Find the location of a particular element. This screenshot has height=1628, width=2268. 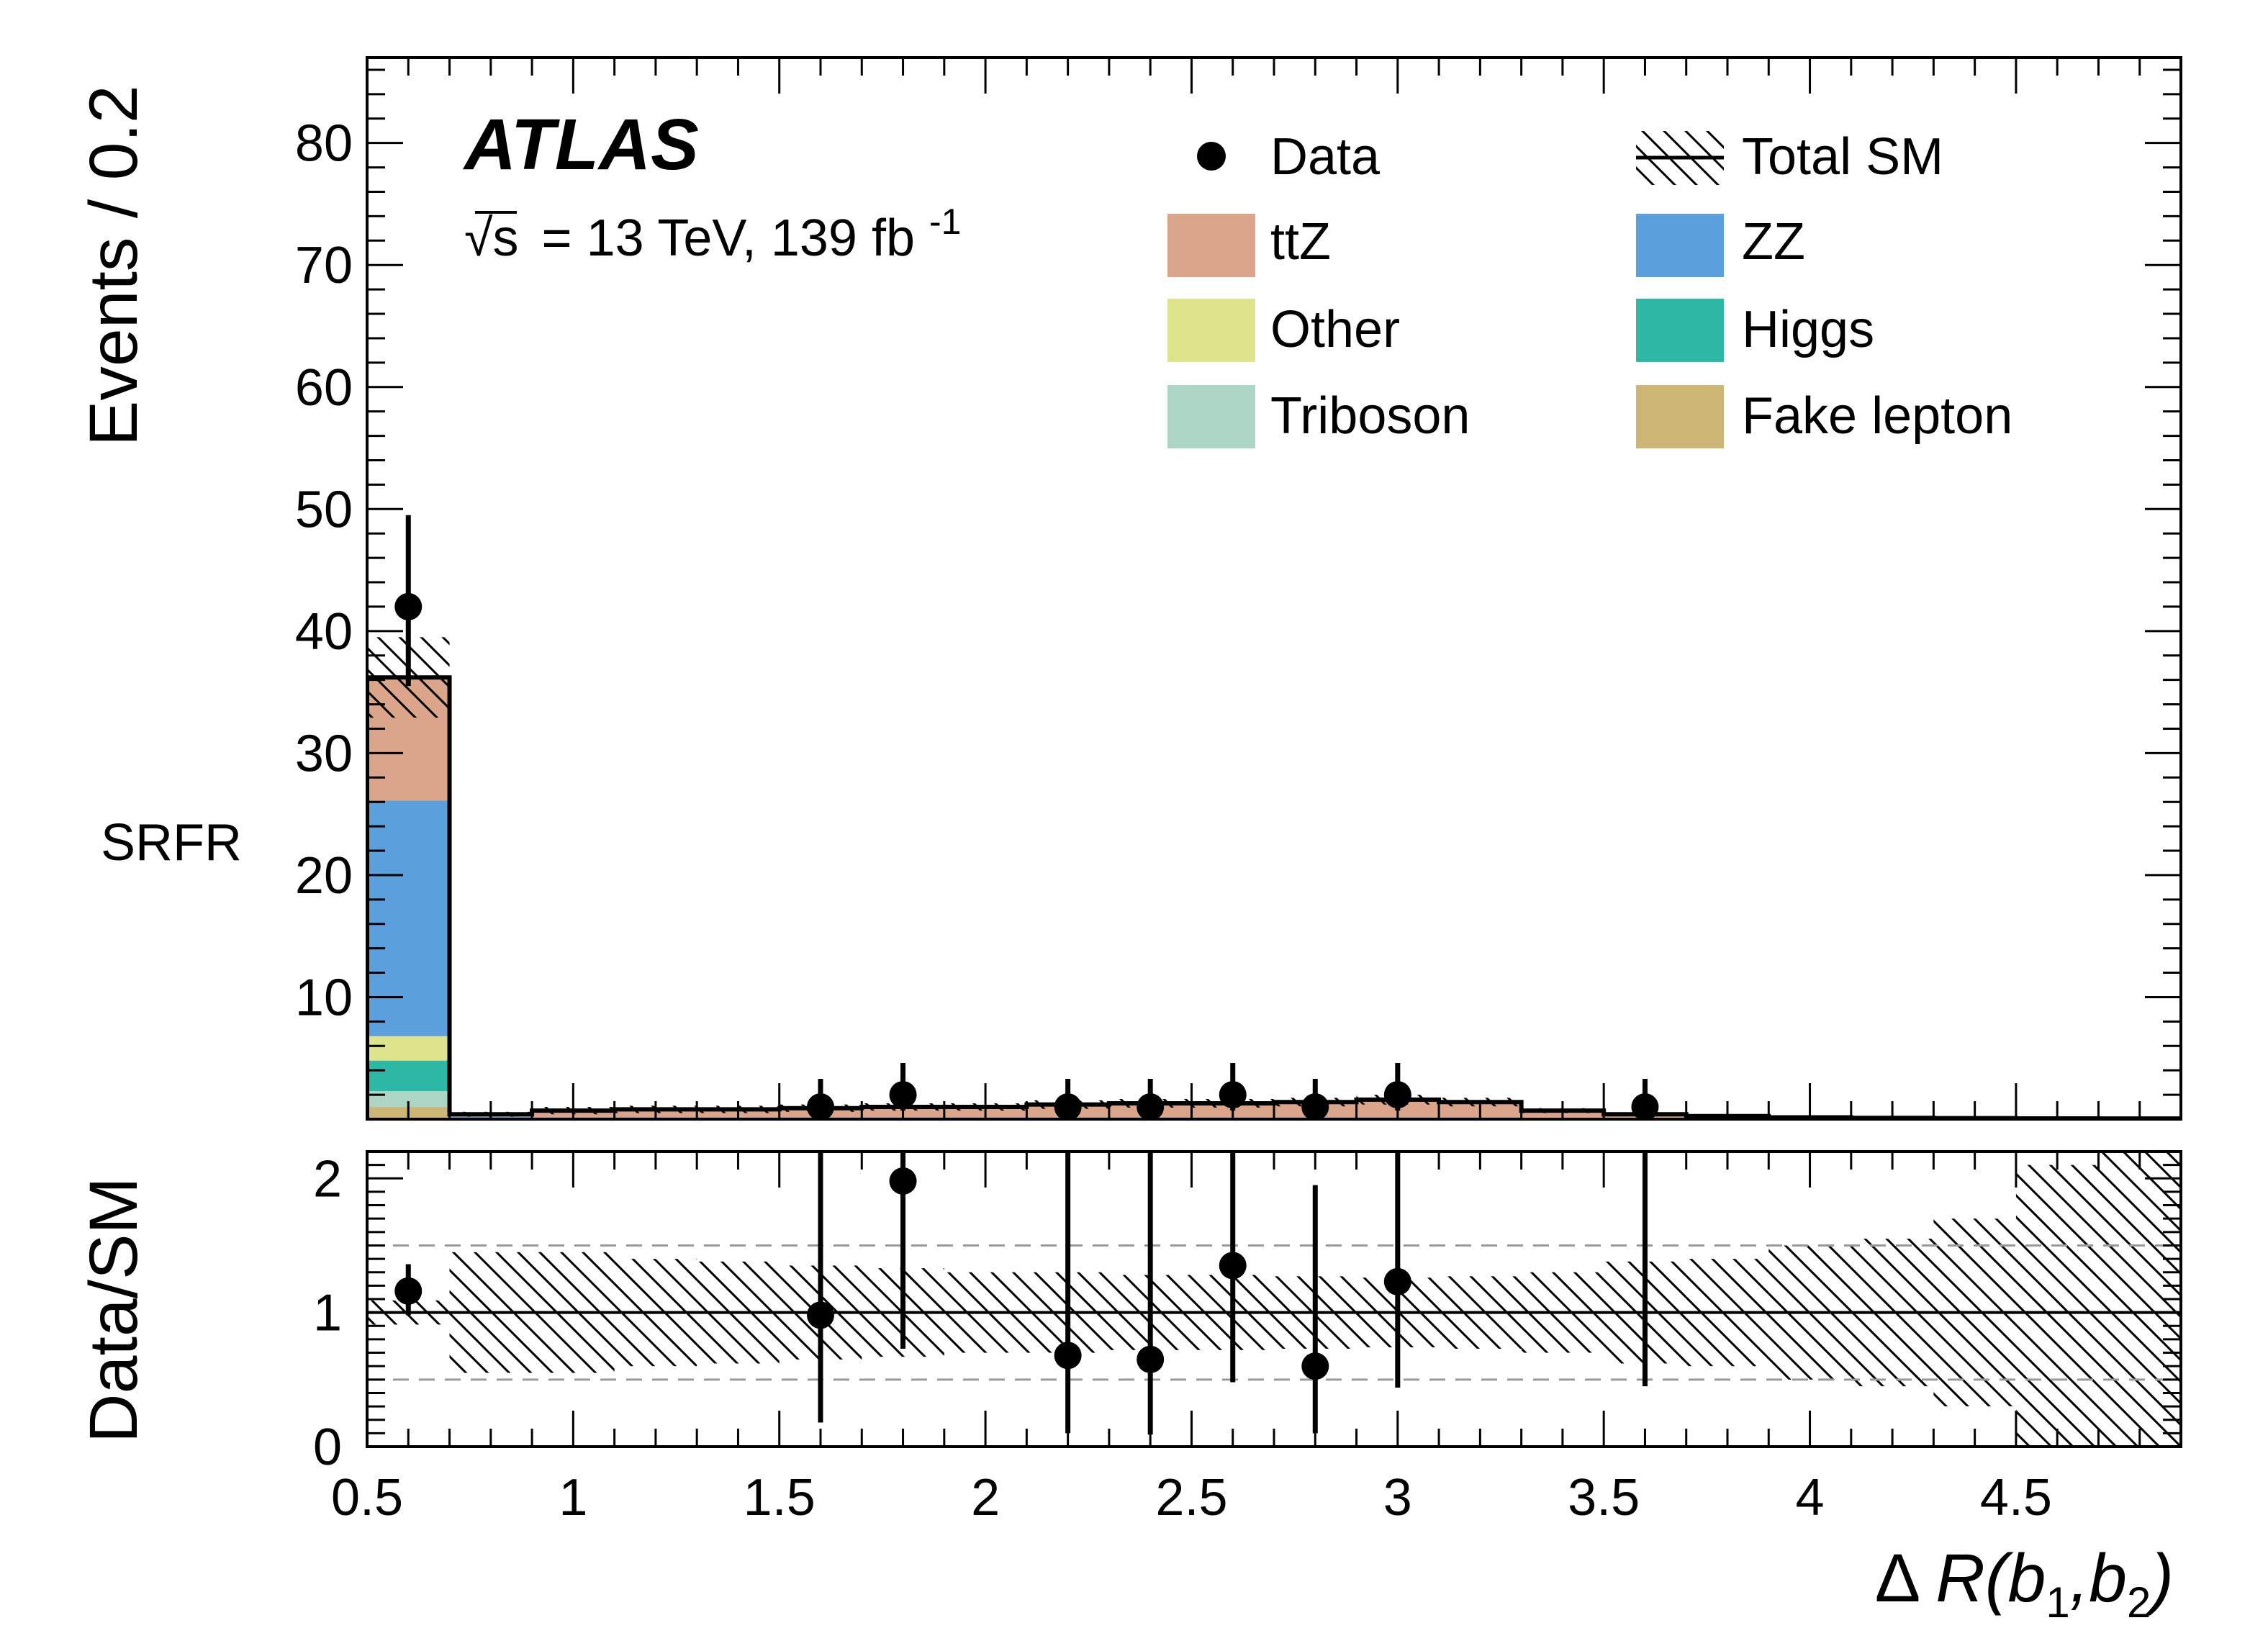

ratio-ytick-label-0: 0 is located at coordinates (327, 1447).